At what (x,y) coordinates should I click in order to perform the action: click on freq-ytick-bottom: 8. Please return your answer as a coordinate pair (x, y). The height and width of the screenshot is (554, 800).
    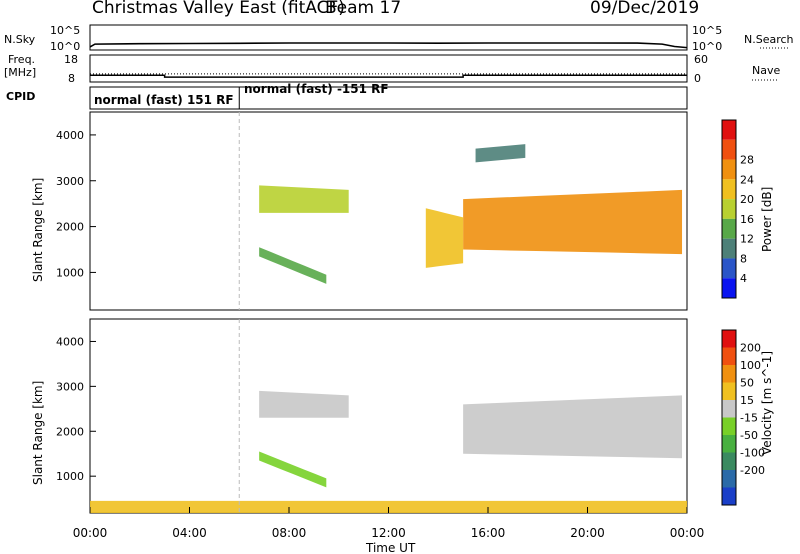
    Looking at the image, I should click on (71, 78).